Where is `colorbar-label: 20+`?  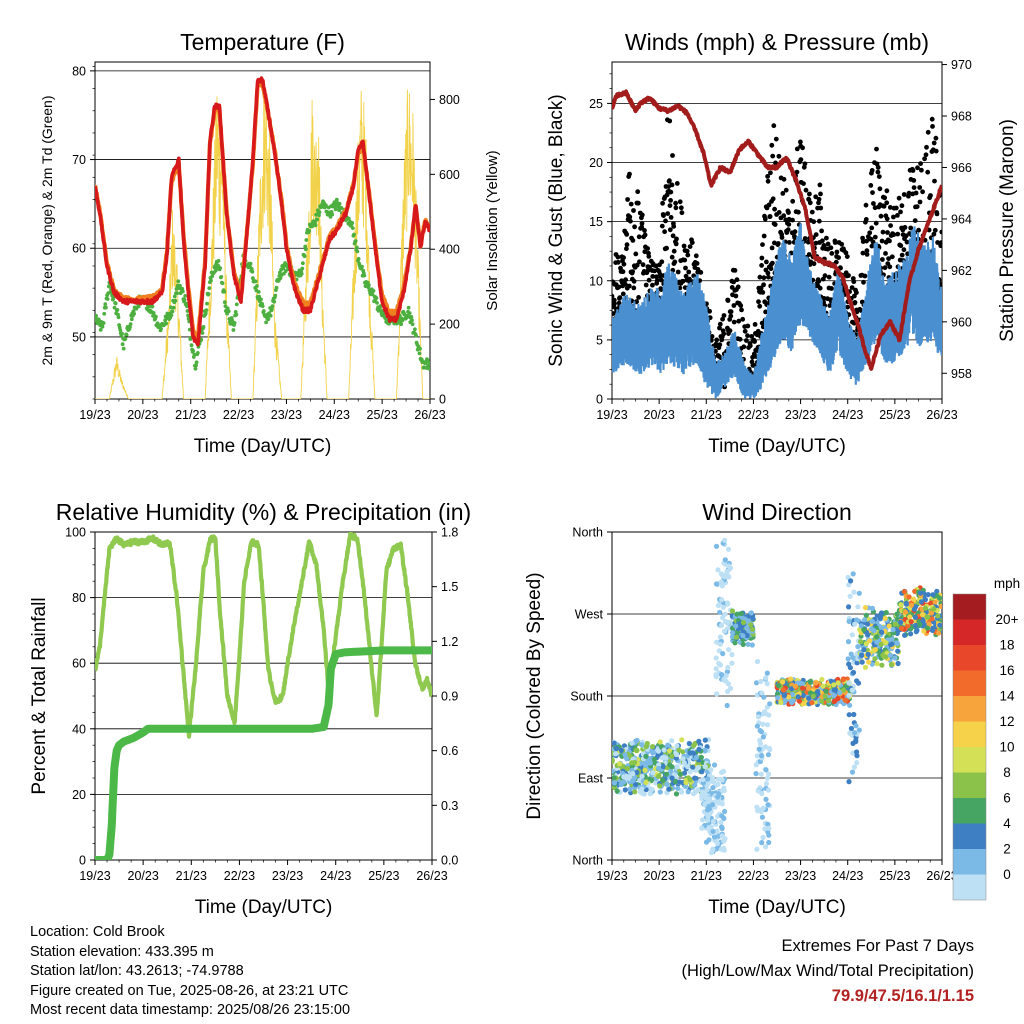
colorbar-label: 20+ is located at coordinates (1007, 619).